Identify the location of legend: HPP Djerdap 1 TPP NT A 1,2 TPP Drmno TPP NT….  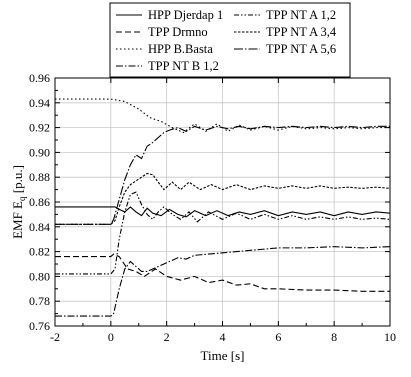
(230, 40).